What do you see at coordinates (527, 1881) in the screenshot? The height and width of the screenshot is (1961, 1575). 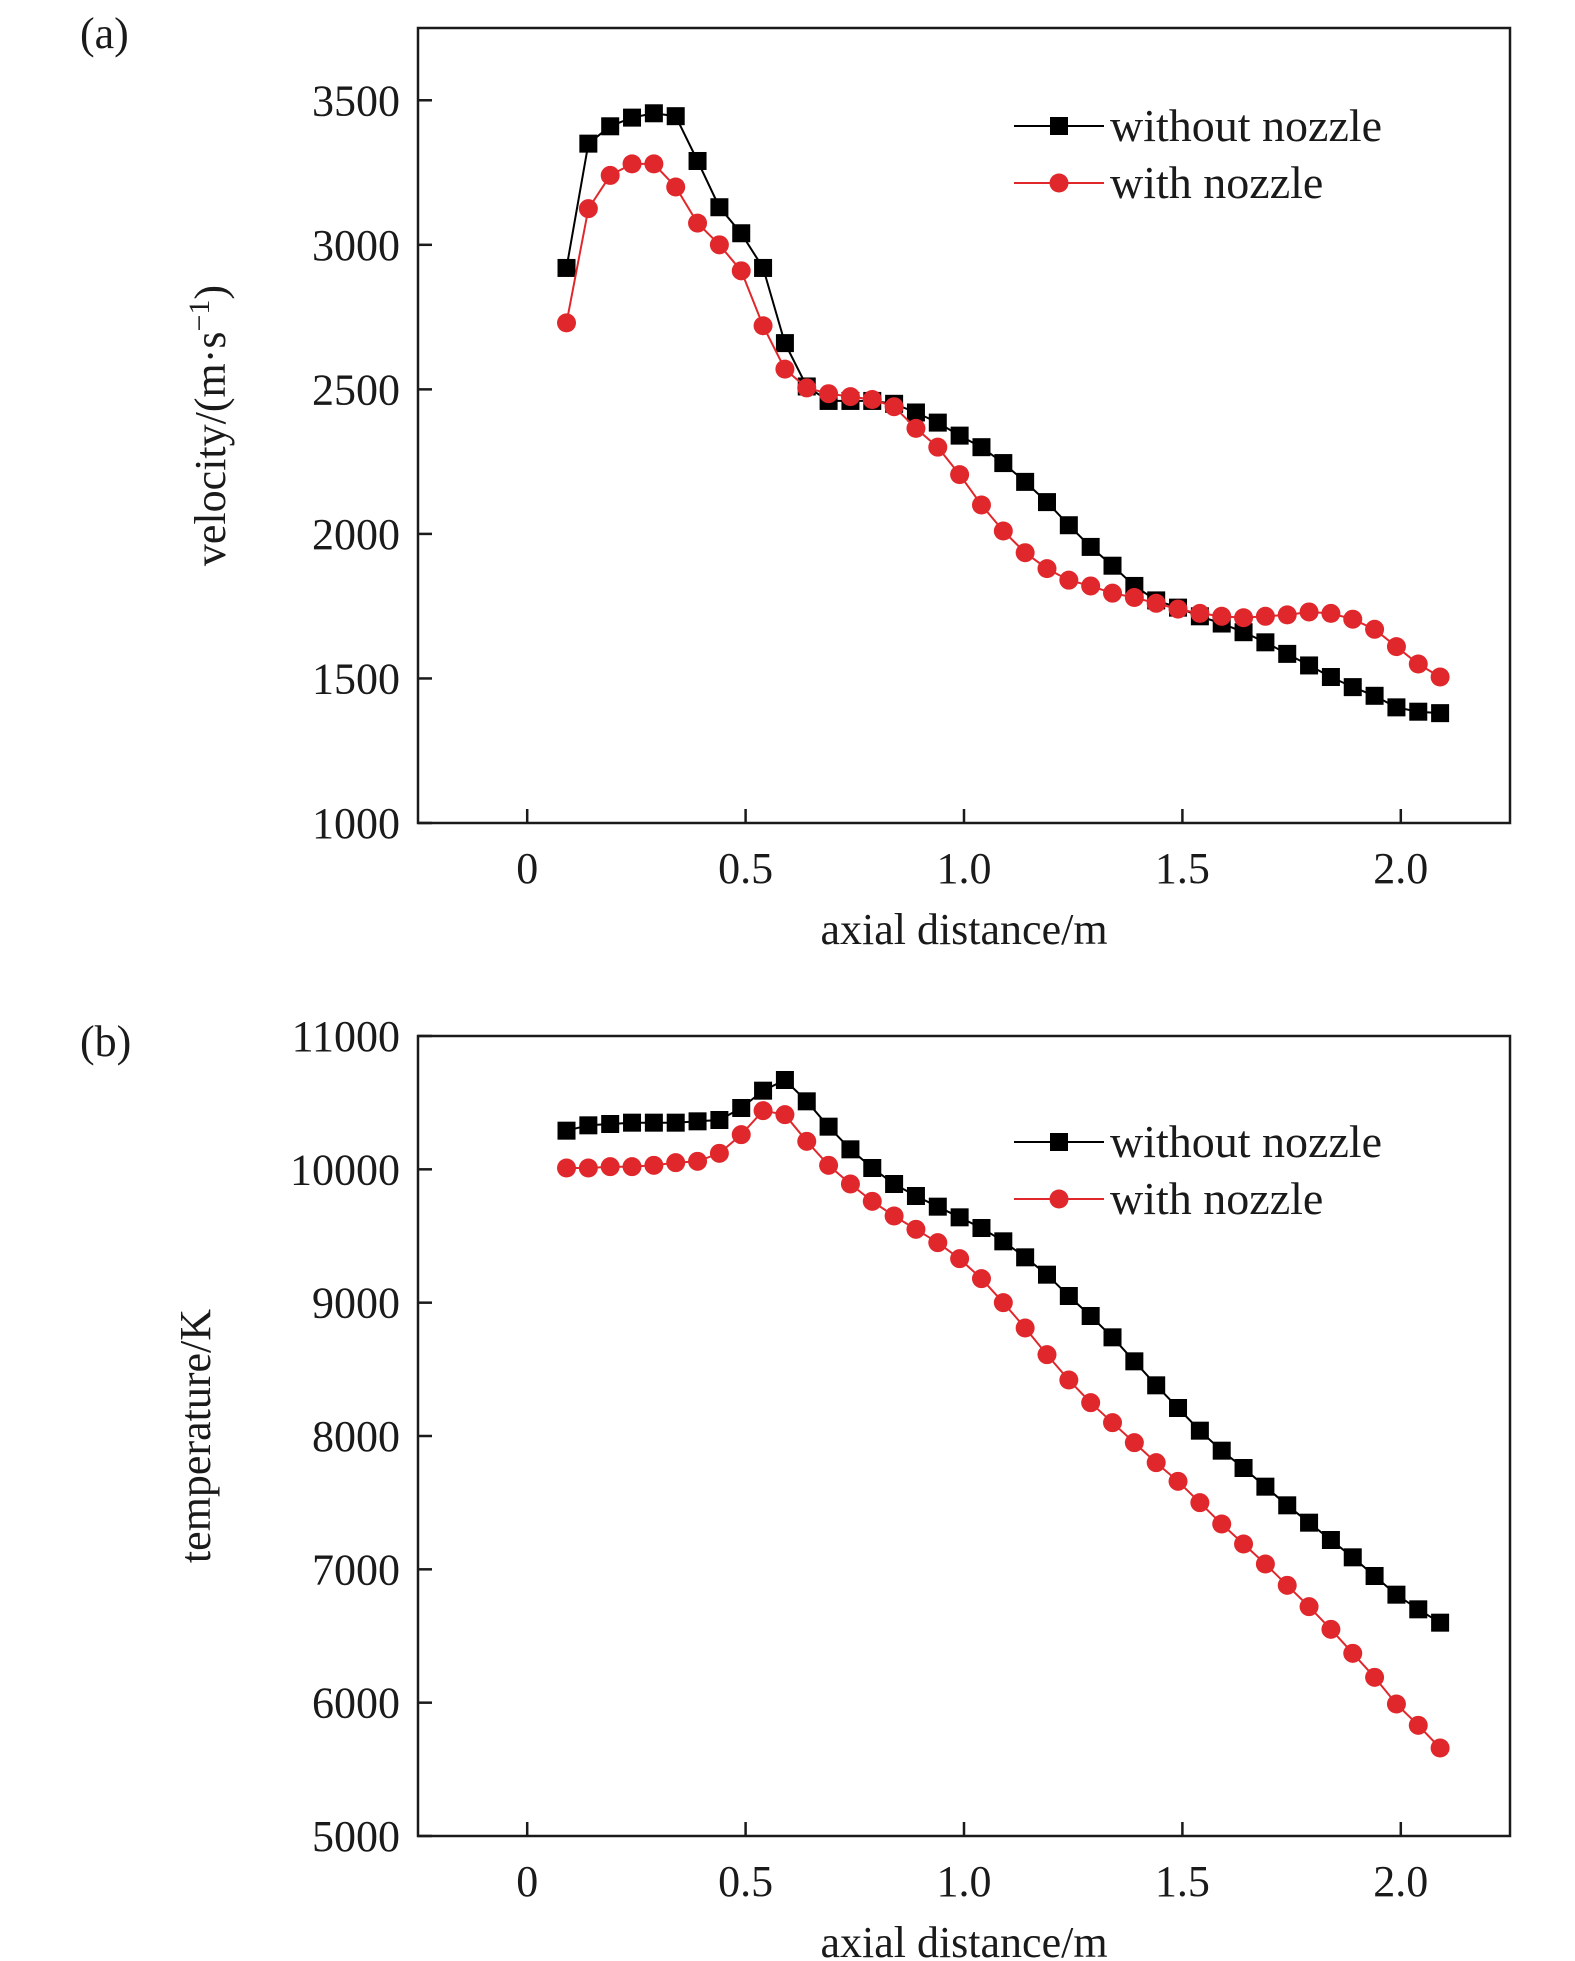 I see `x-tick-label: 0` at bounding box center [527, 1881].